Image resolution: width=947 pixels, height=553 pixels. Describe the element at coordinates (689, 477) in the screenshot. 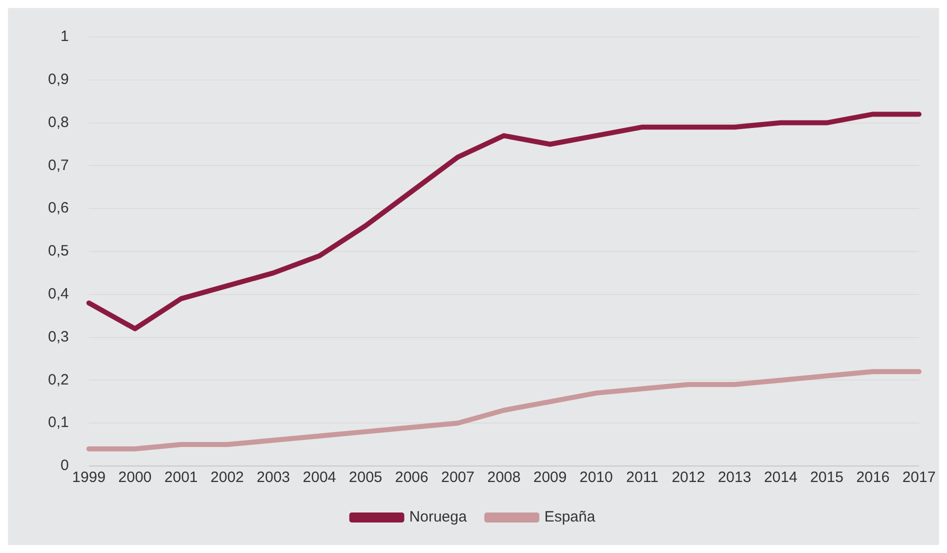

I see `x-tick-label: 2012` at that location.